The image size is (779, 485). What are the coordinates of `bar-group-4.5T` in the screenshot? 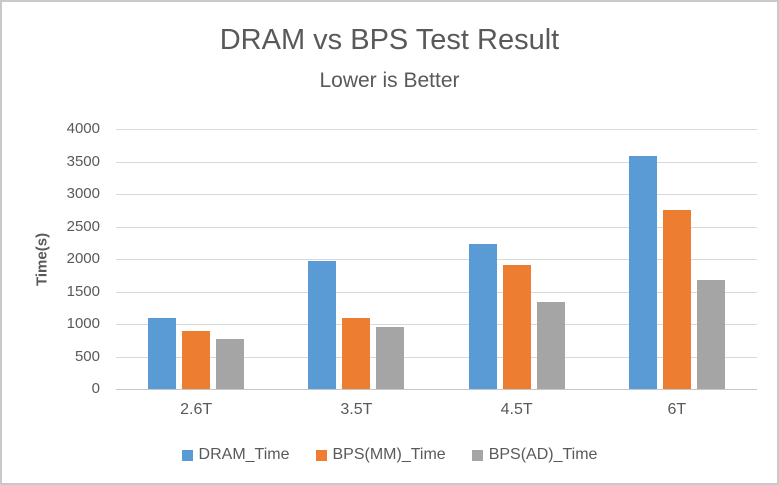 It's located at (517, 259).